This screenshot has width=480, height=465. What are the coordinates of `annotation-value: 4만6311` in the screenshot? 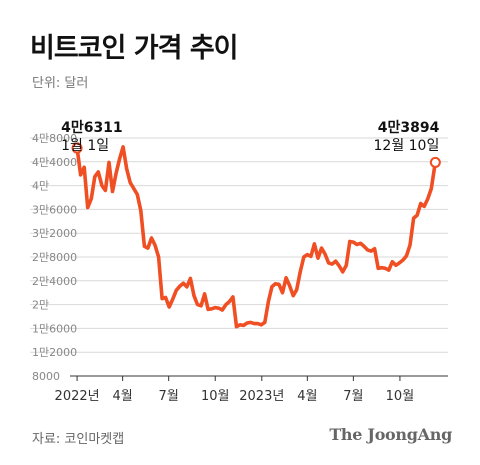 It's located at (92, 128).